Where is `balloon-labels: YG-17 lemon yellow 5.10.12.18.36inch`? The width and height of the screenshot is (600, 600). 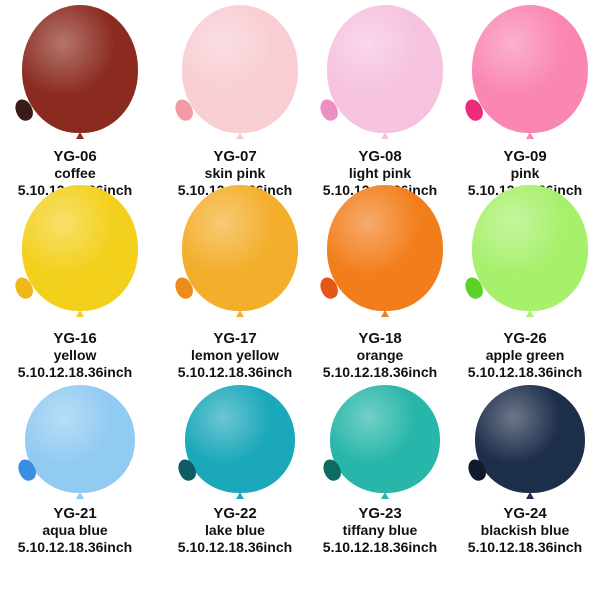 balloon-labels: YG-17 lemon yellow 5.10.12.18.36inch is located at coordinates (235, 355).